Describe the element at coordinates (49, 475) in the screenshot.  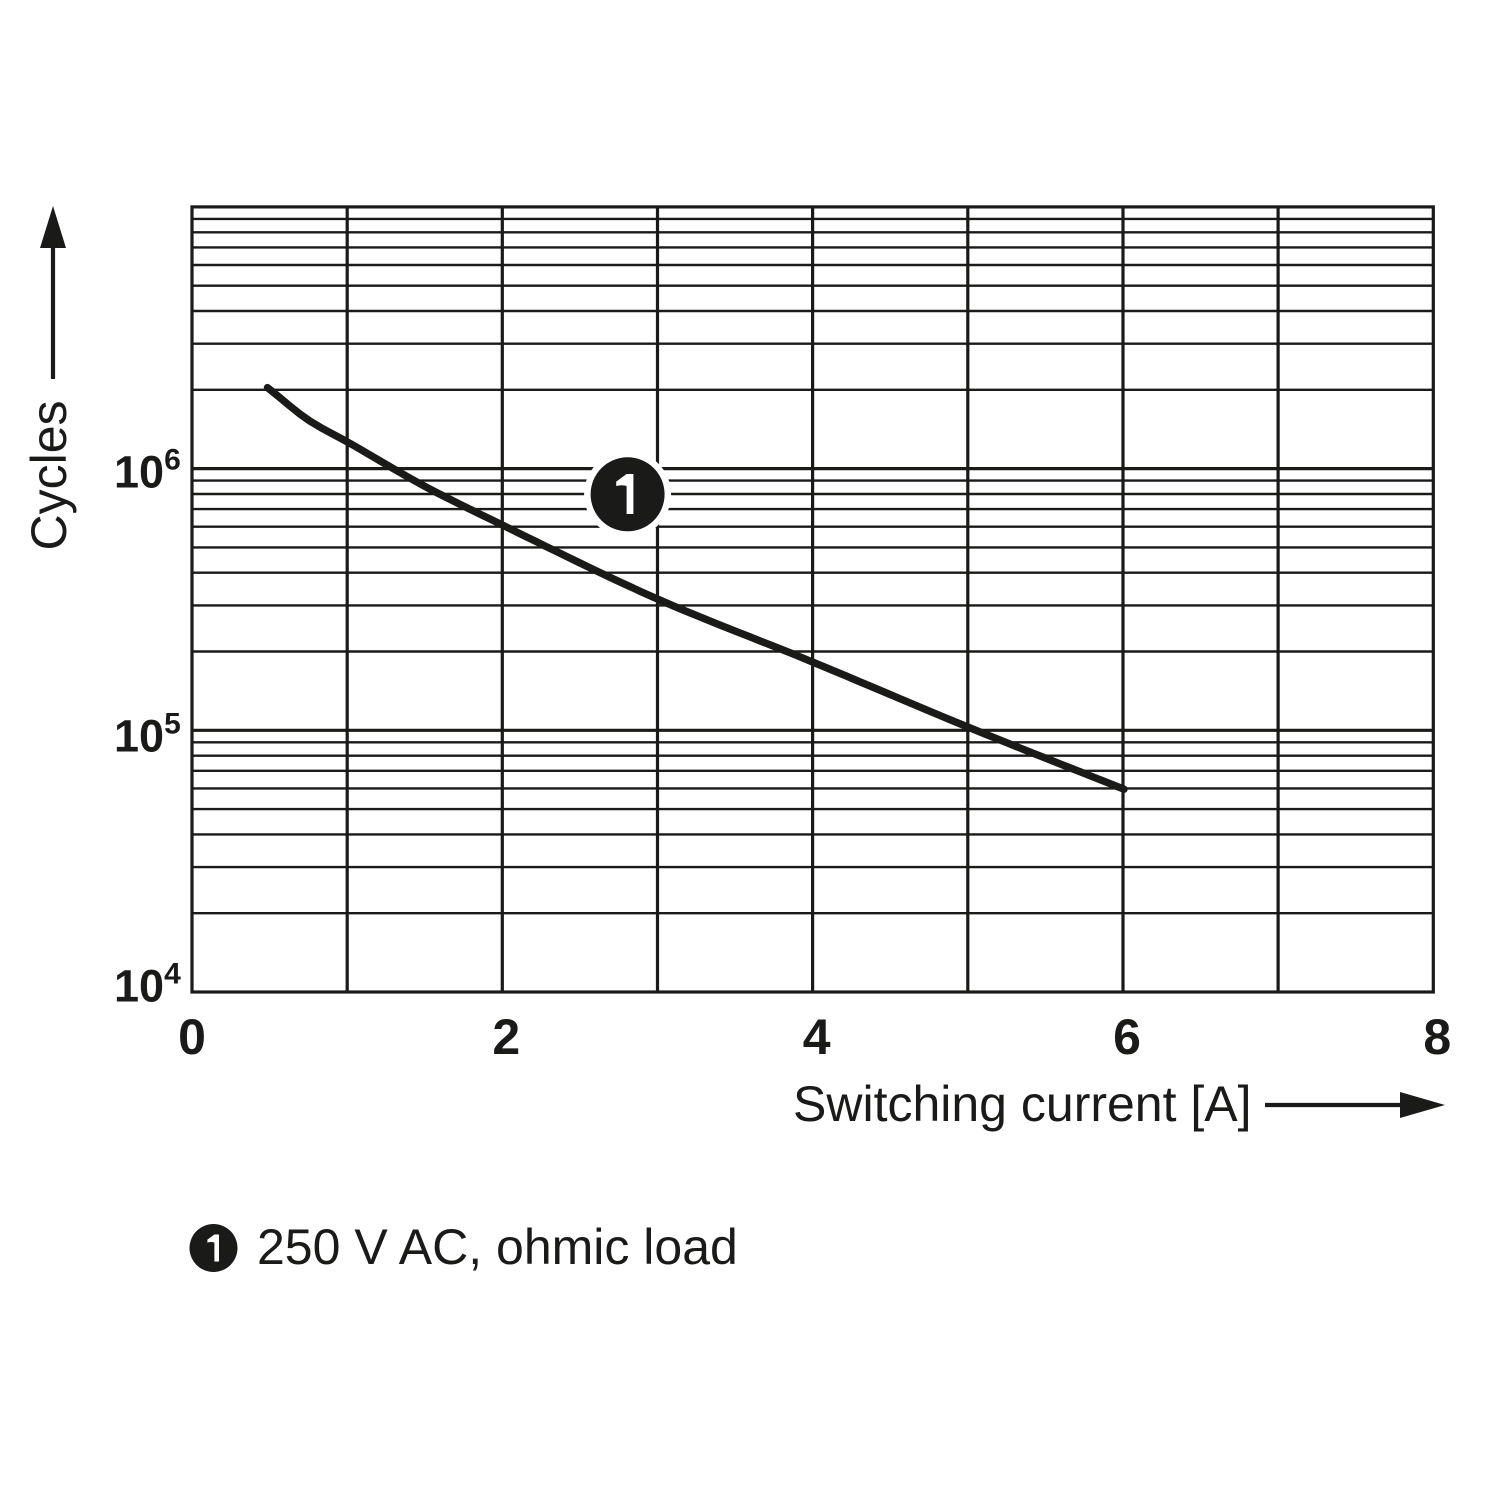
I see `svg-text: Cycles` at that location.